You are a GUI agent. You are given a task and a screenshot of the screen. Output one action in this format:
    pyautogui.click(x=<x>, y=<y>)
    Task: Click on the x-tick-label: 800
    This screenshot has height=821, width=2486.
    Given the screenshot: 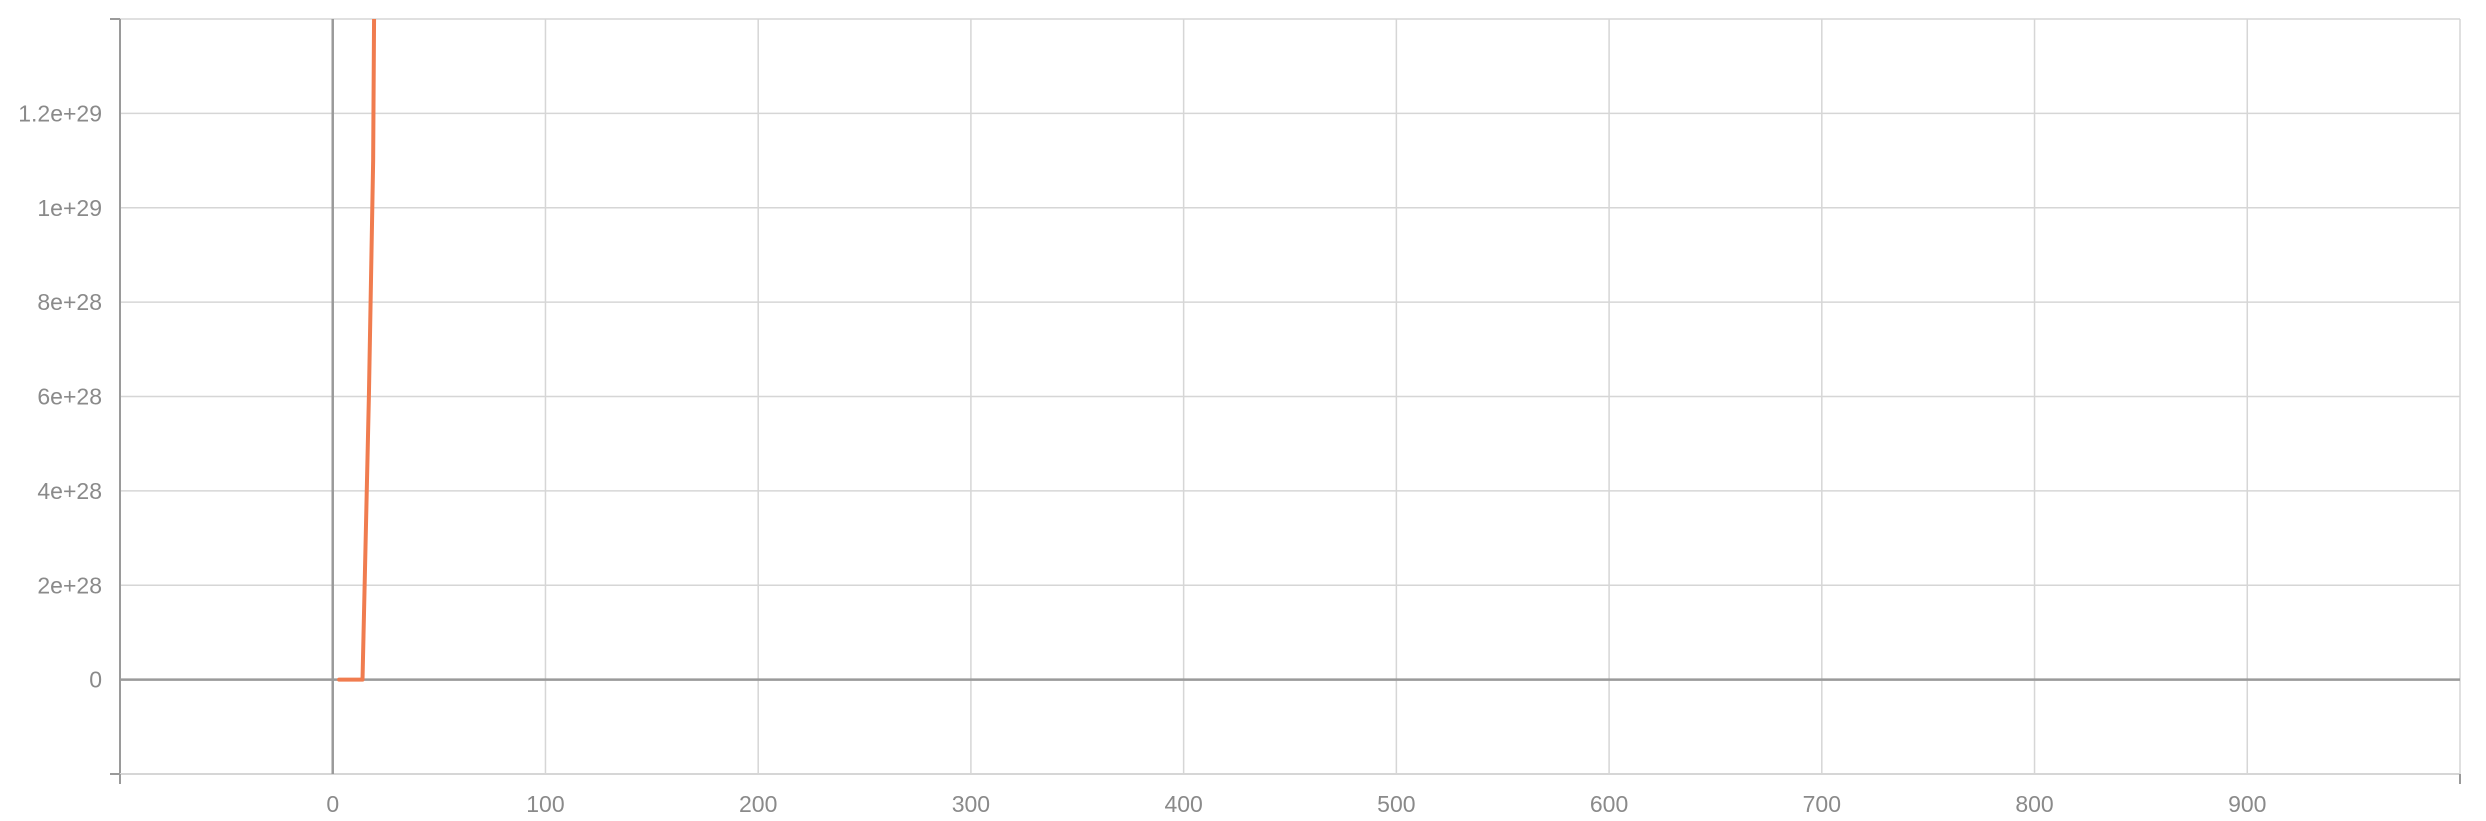 What is the action you would take?
    pyautogui.click(x=2034, y=804)
    